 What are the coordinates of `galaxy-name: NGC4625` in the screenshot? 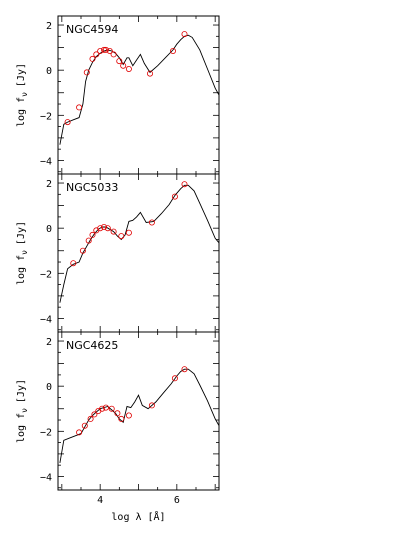 It's located at (92, 345).